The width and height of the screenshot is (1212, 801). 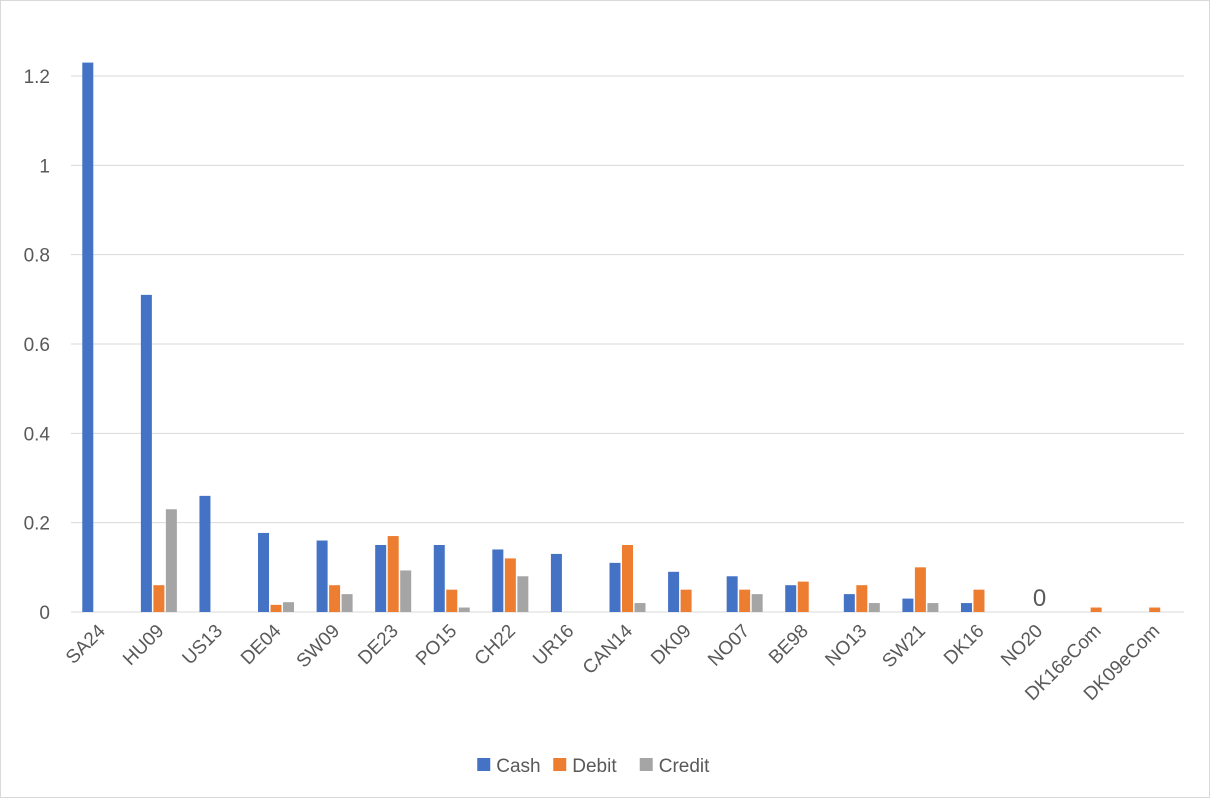 I want to click on bar-debit-no07, so click(x=745, y=600).